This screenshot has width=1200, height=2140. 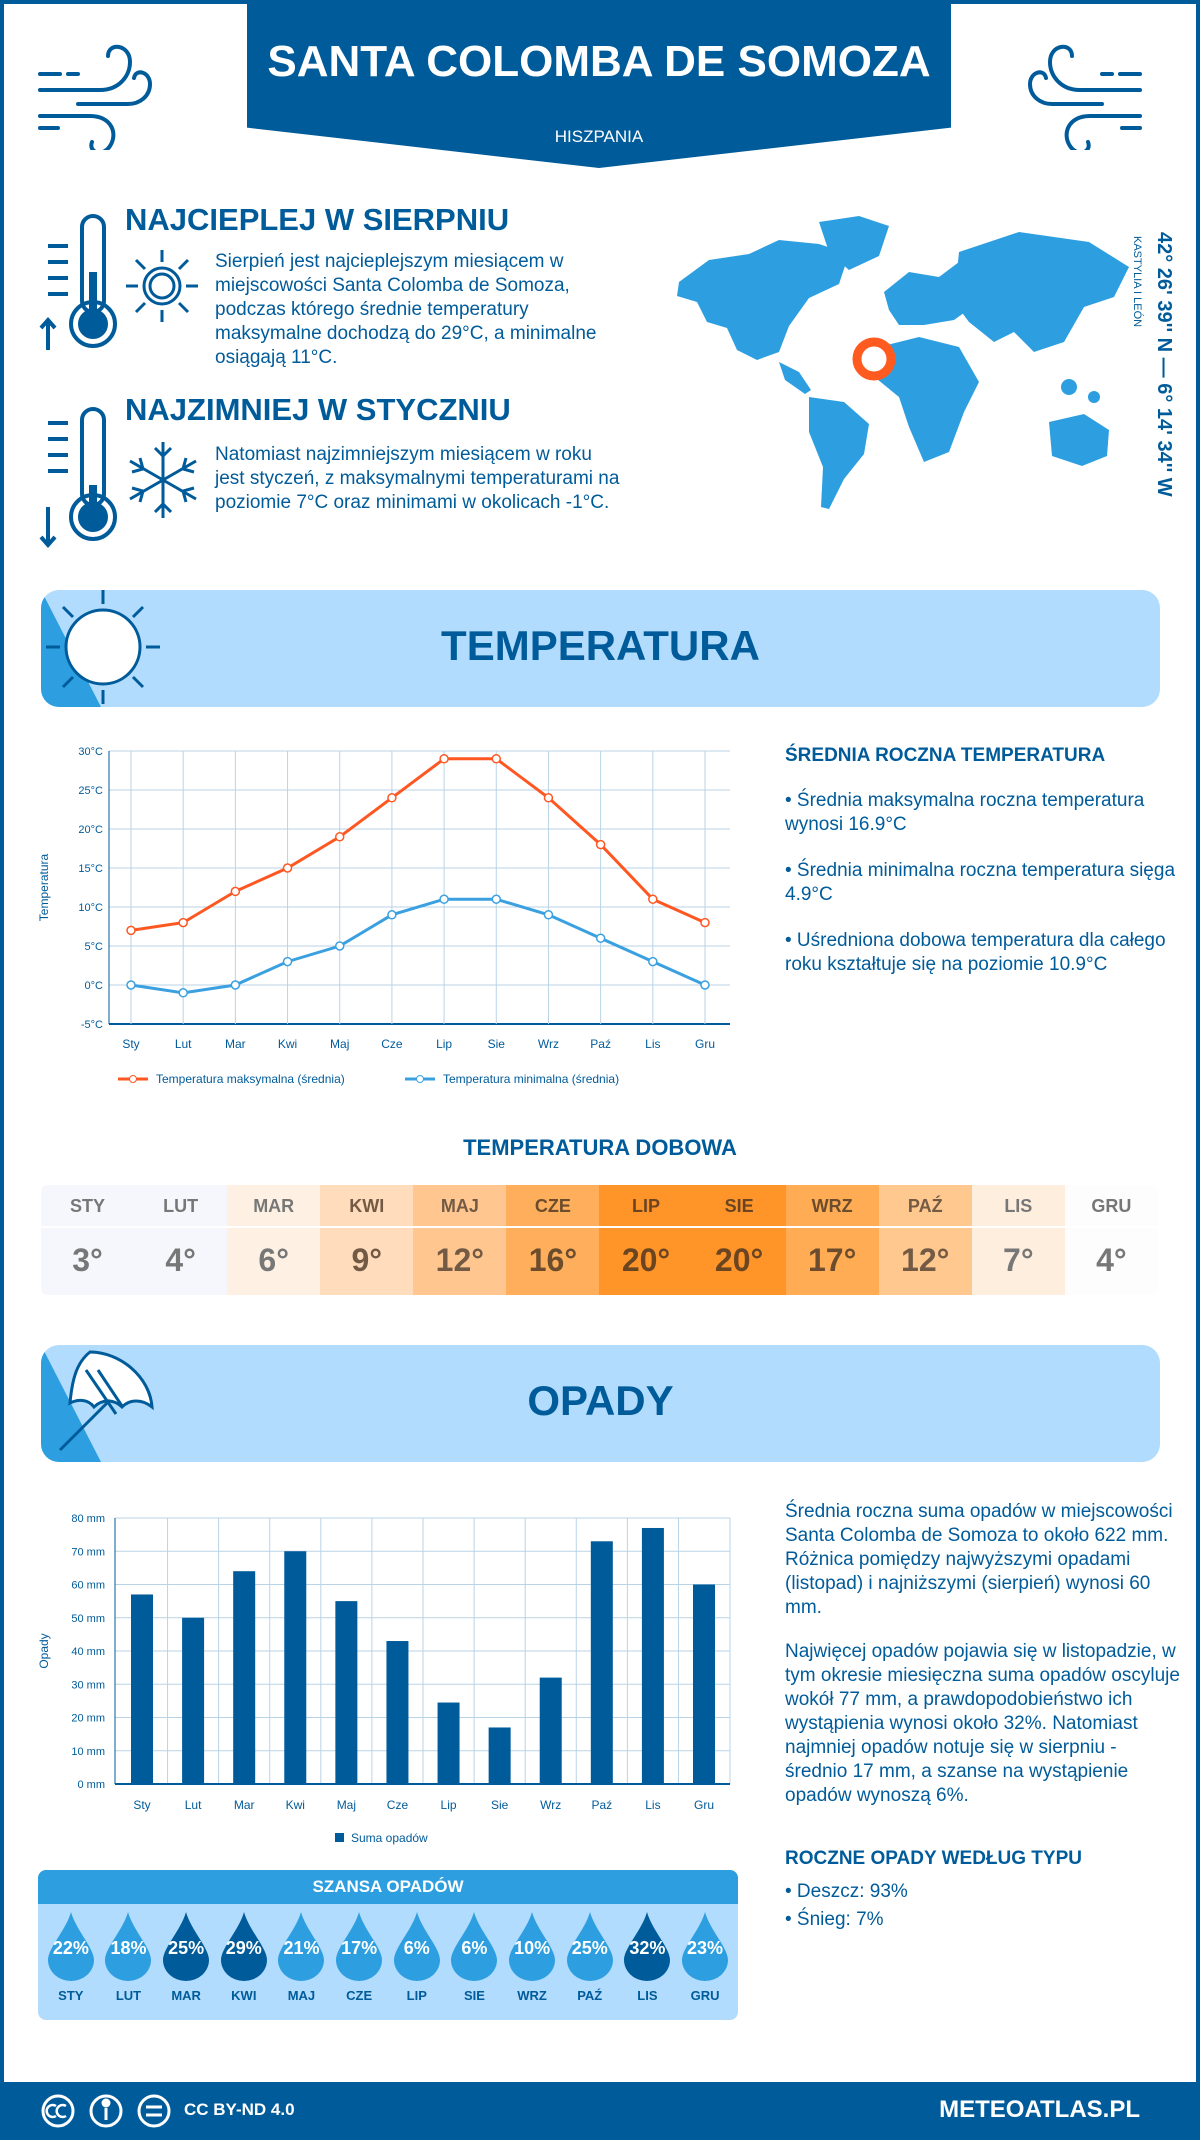 I want to click on bar-Sie, so click(x=499, y=1755).